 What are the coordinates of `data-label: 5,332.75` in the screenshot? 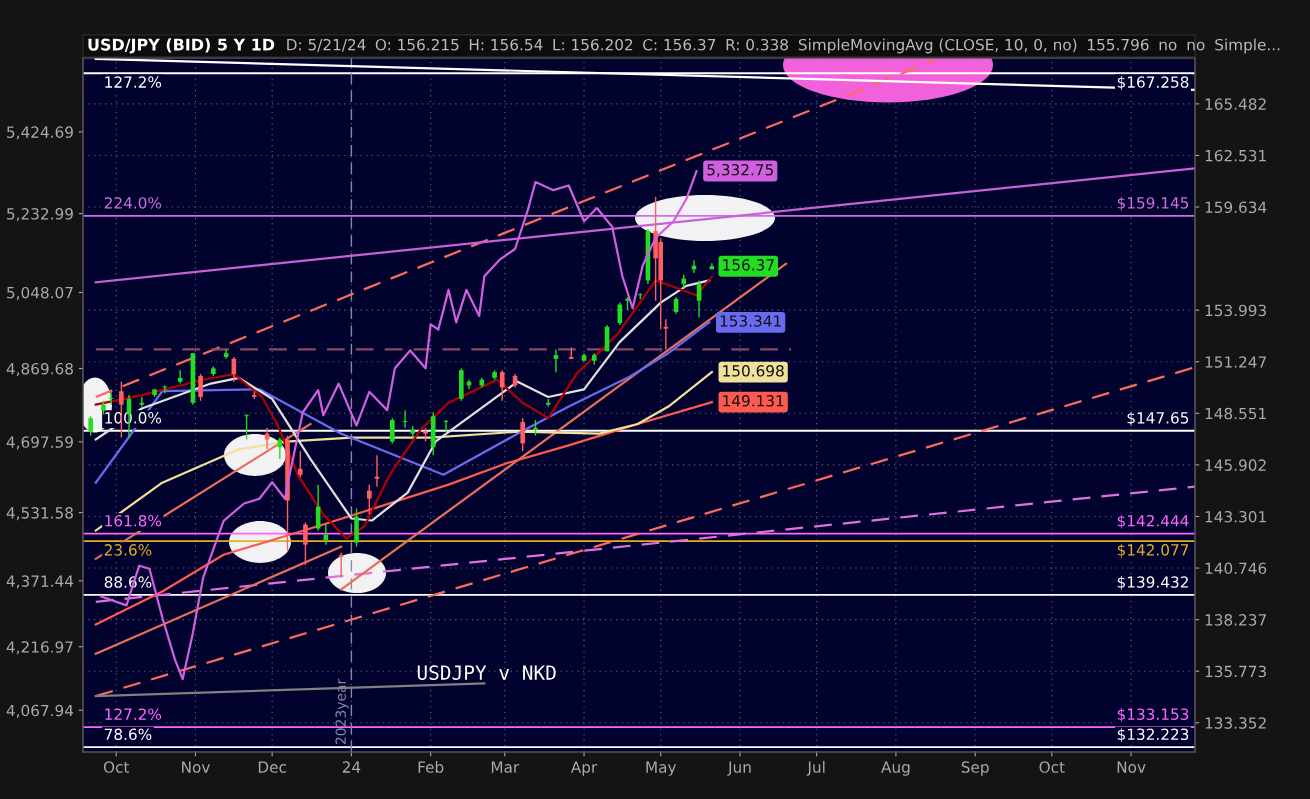 It's located at (740, 170).